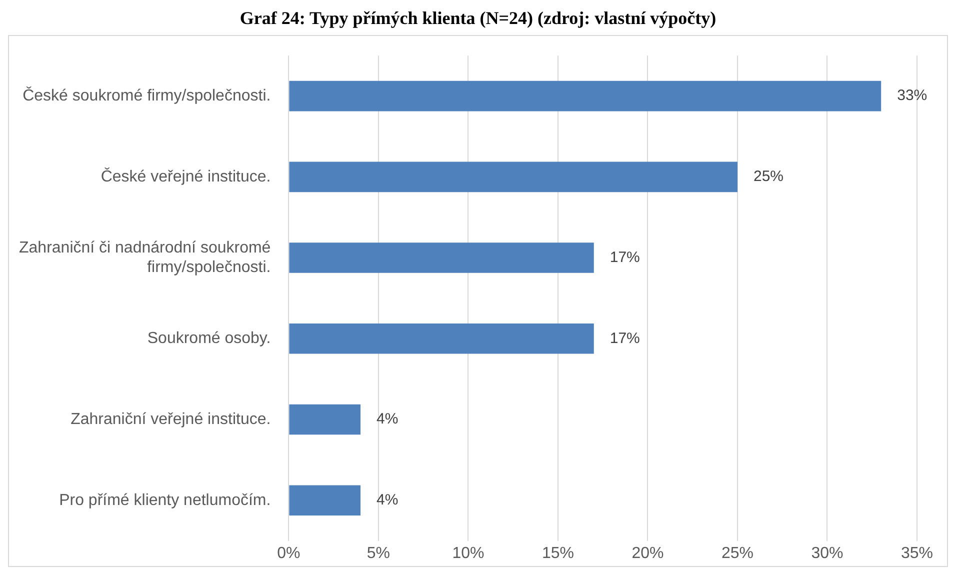 The image size is (958, 583). What do you see at coordinates (917, 553) in the screenshot?
I see `x-tick-label: 35%` at bounding box center [917, 553].